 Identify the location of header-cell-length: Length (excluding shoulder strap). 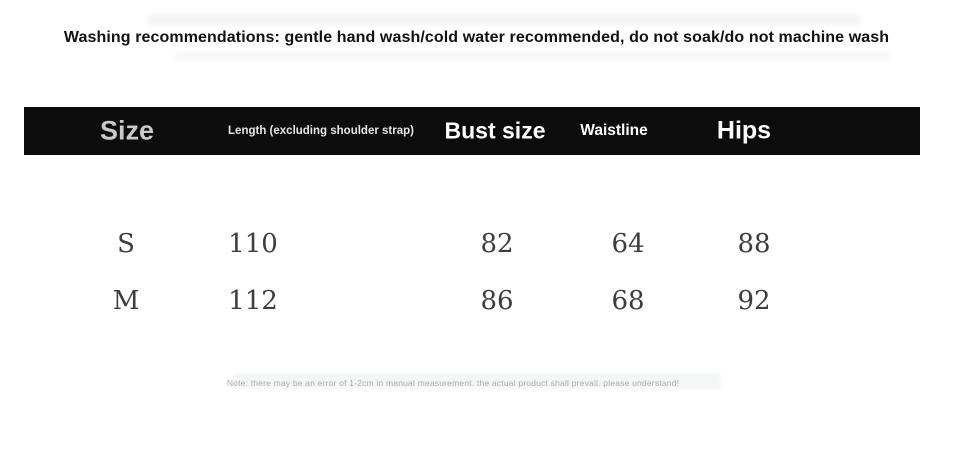
(321, 131).